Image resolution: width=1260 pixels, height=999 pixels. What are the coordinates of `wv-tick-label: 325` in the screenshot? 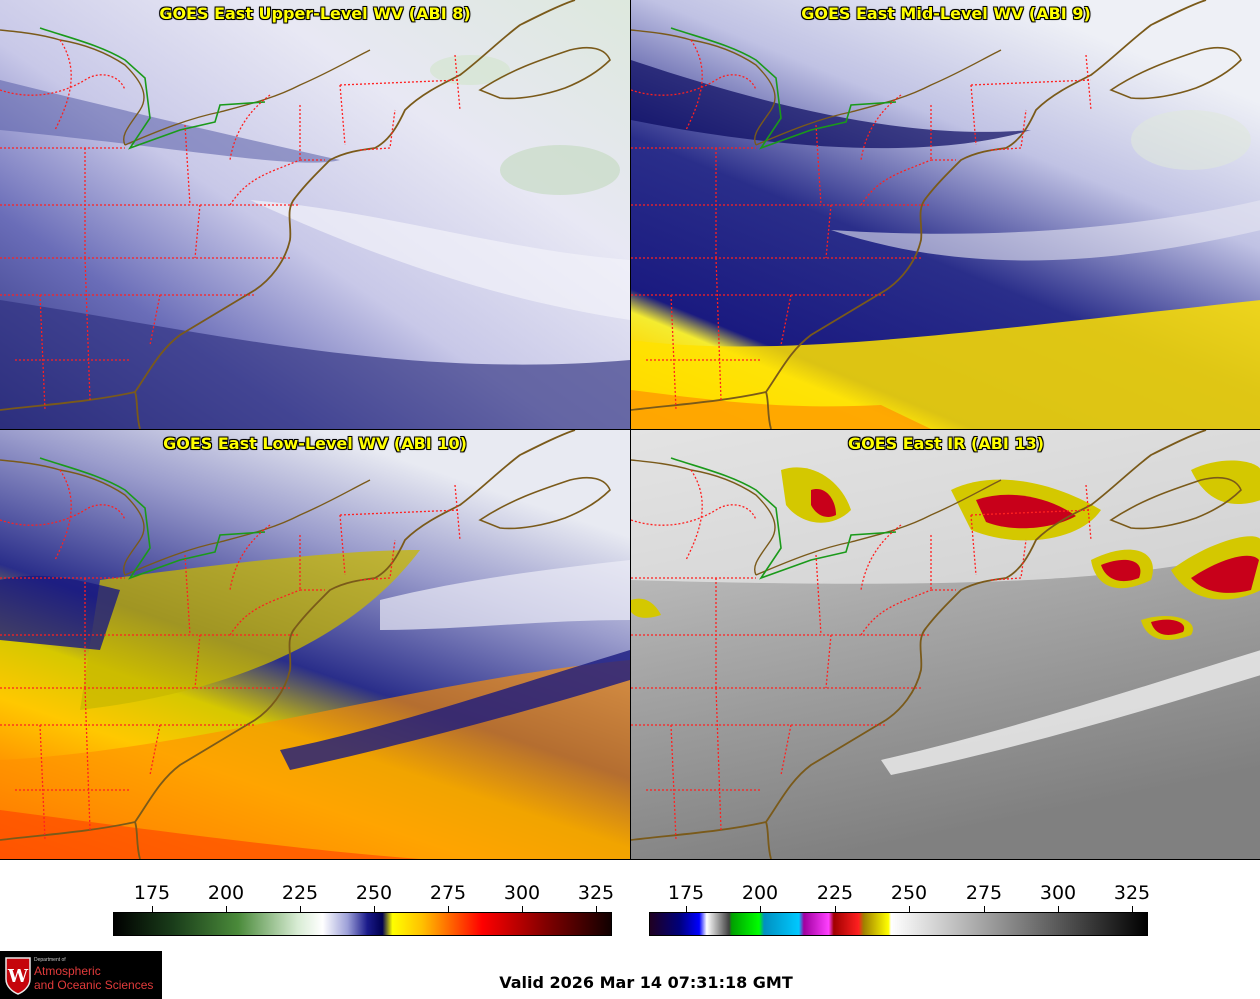 It's located at (596, 893).